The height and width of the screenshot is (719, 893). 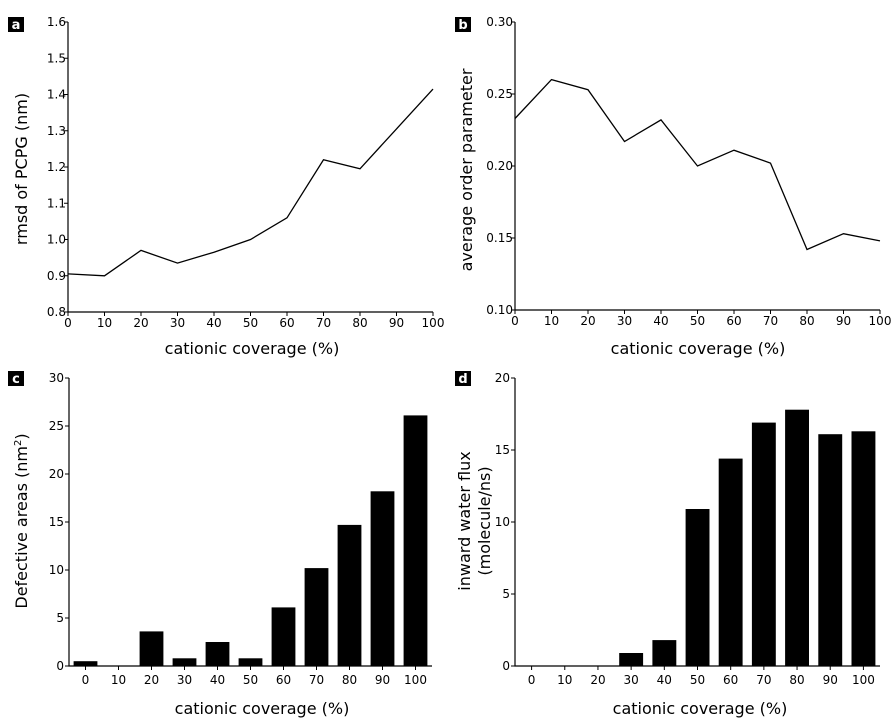 I want to click on panel-label: a, so click(x=16, y=25).